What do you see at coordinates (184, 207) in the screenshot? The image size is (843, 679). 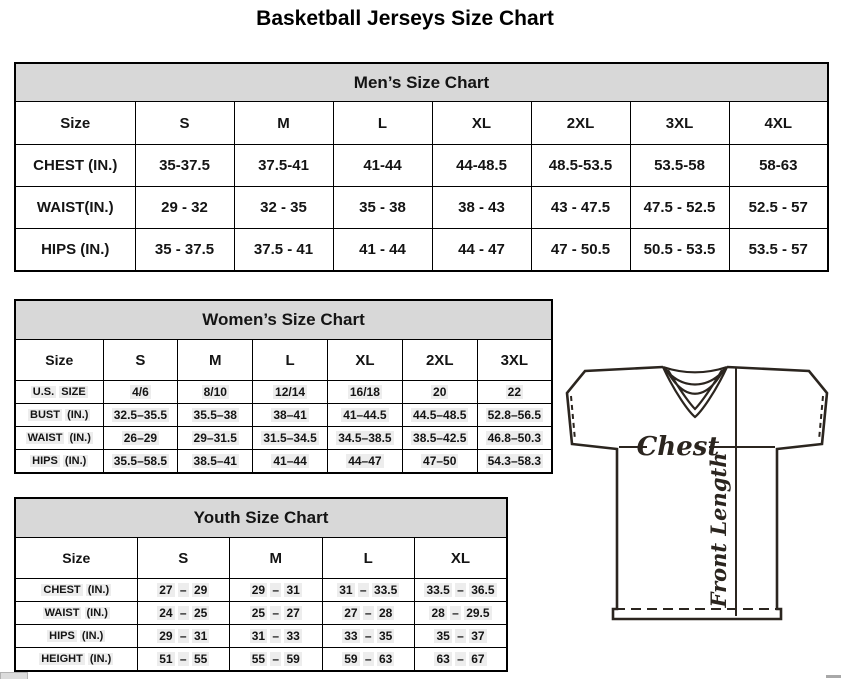 I see `value-cell: 29 - 32` at bounding box center [184, 207].